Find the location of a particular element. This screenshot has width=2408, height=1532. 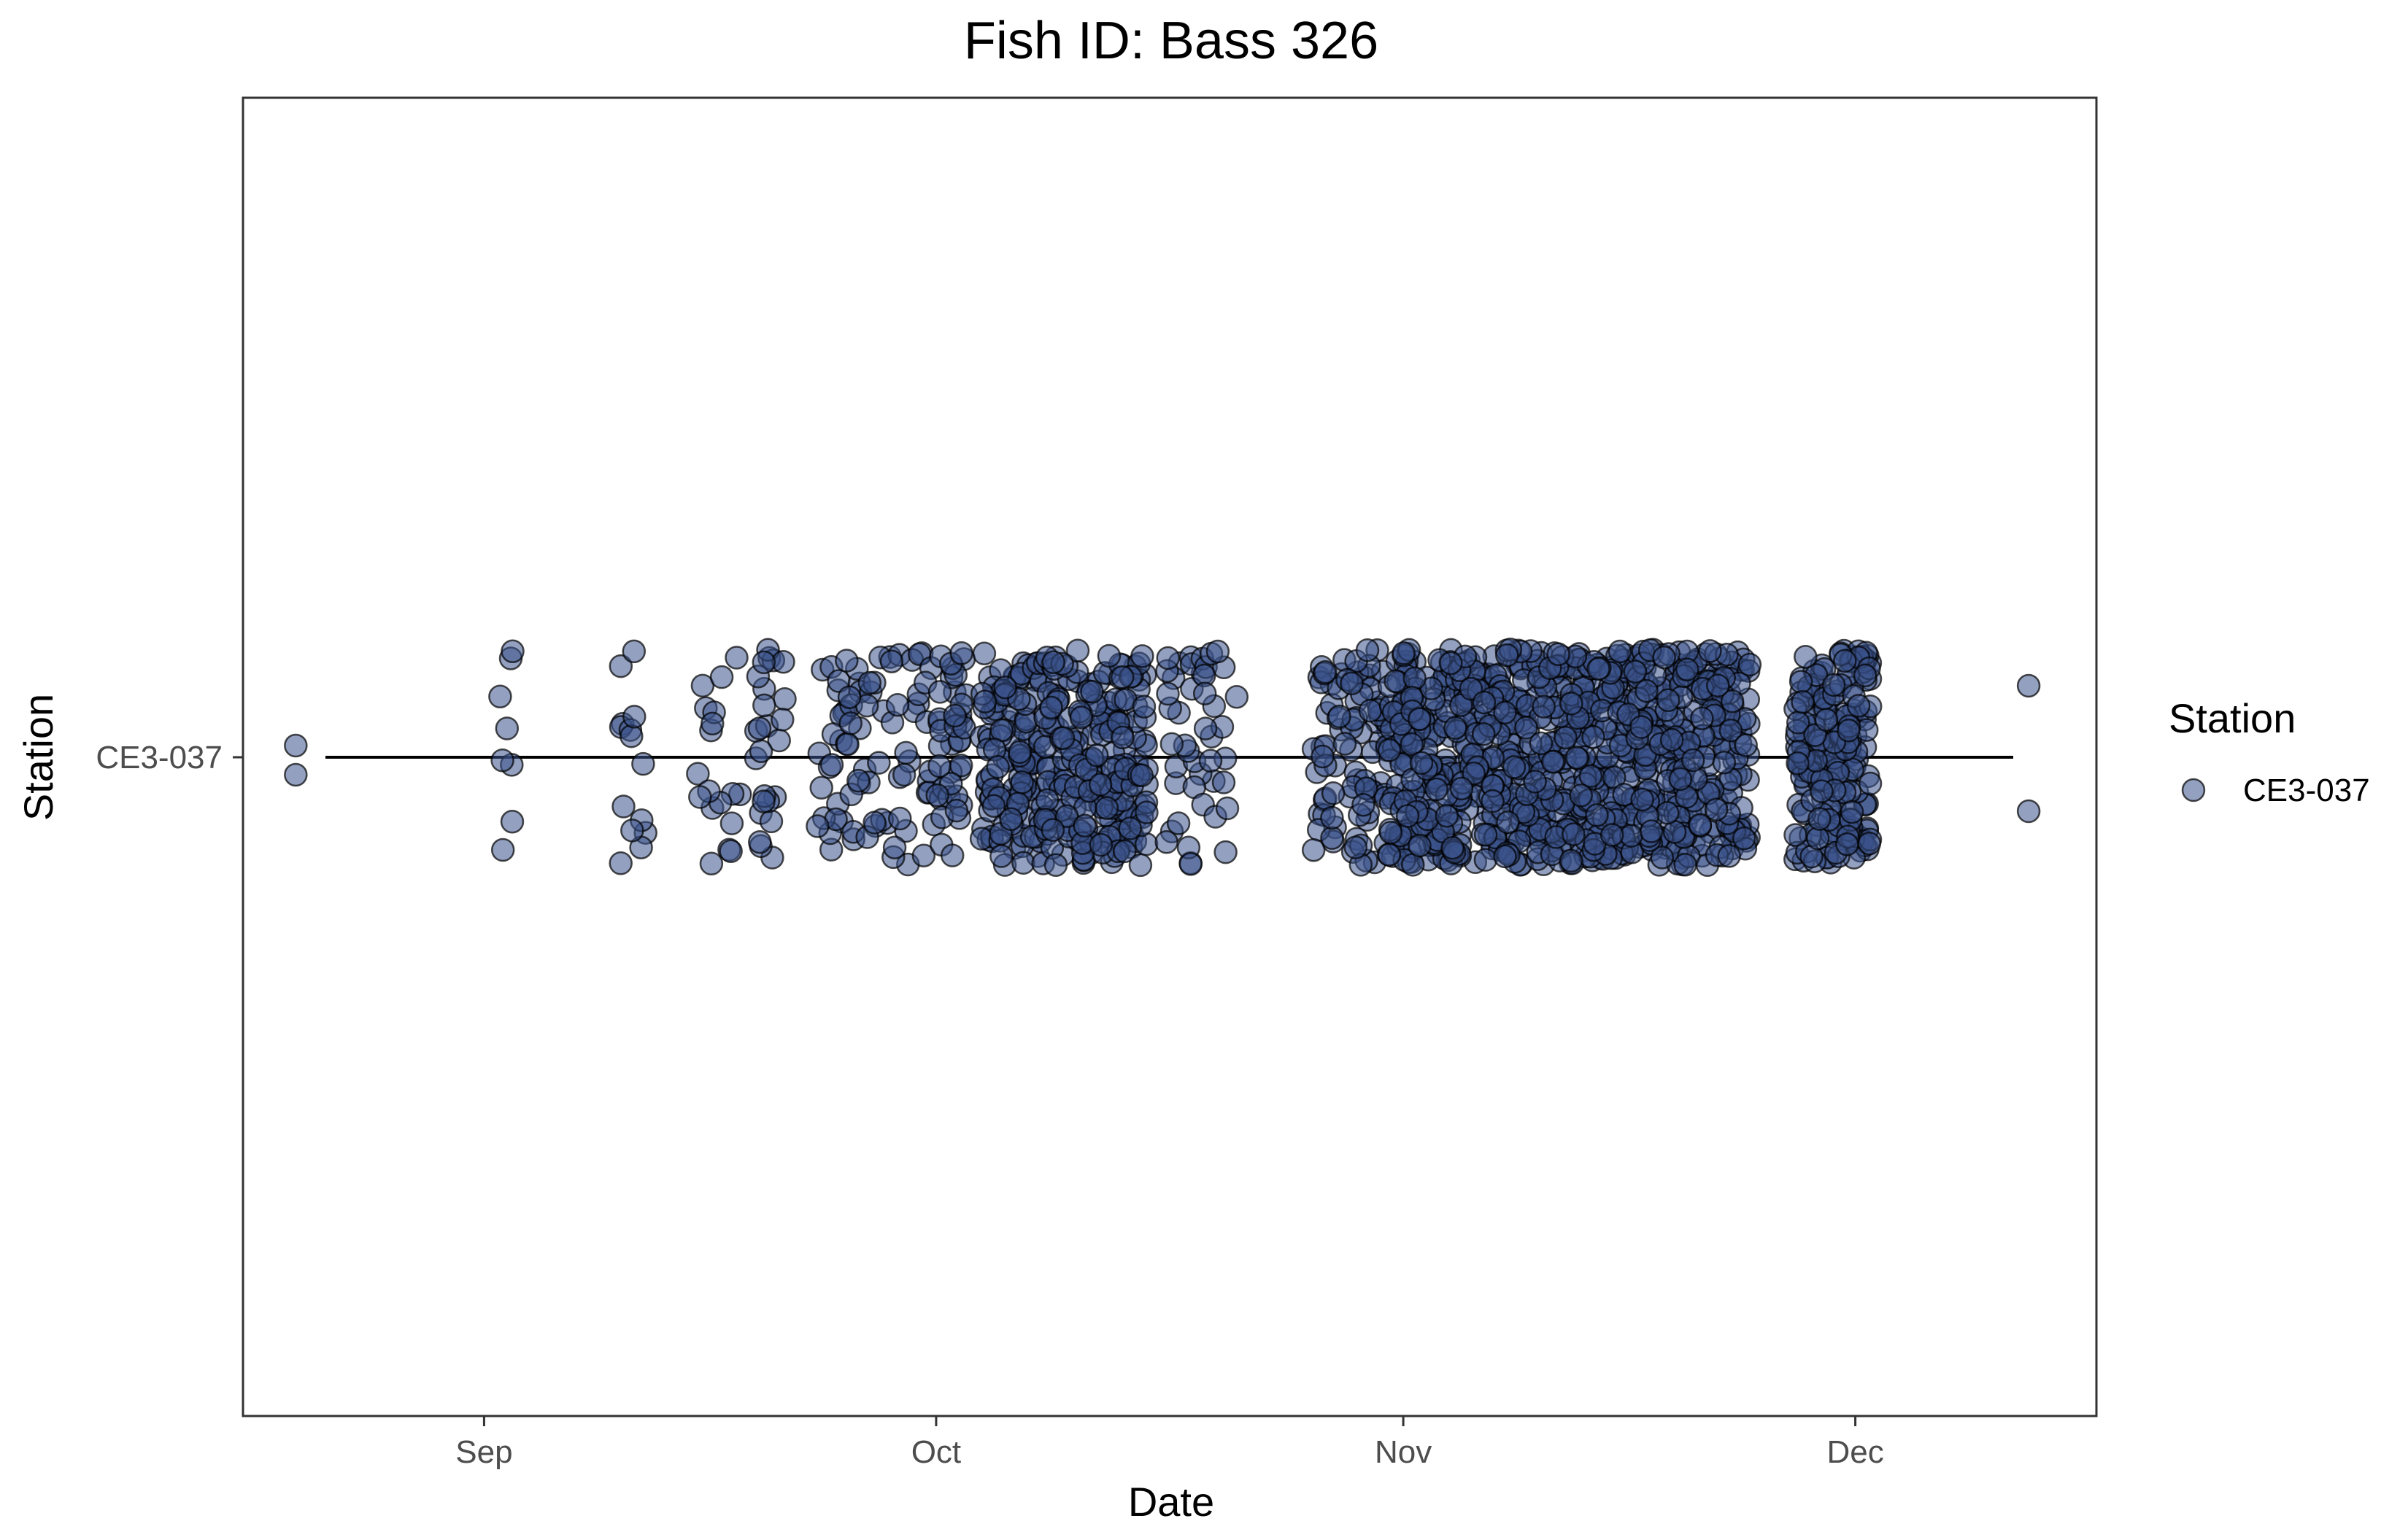

x-tick-label-oct: Oct is located at coordinates (936, 1452).